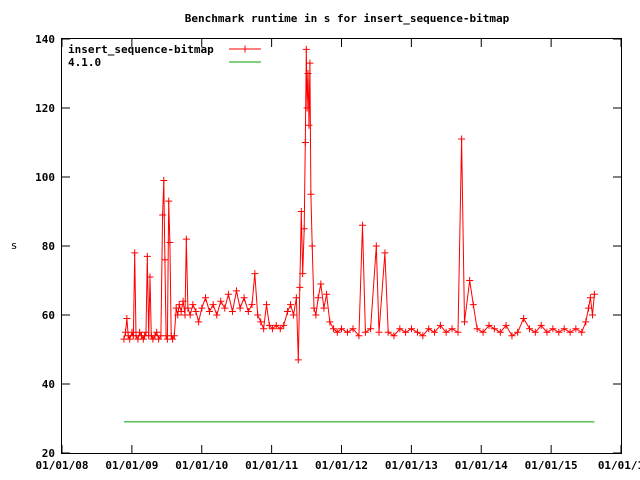 The image size is (640, 480). I want to click on legend-label: 4.1.0, so click(84, 62).